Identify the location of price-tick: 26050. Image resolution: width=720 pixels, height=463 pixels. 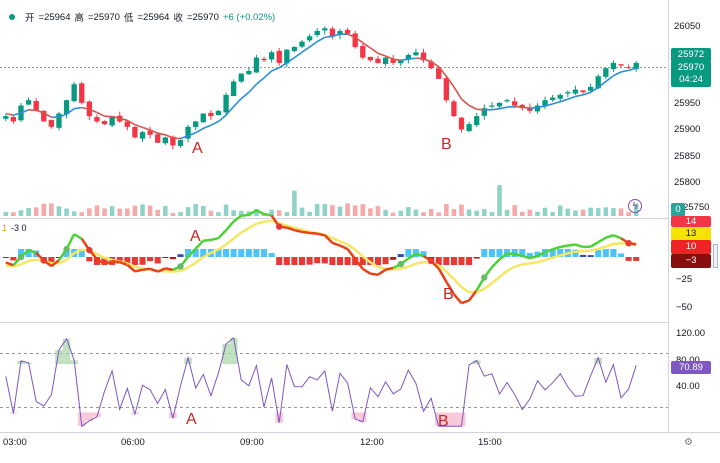
(687, 26).